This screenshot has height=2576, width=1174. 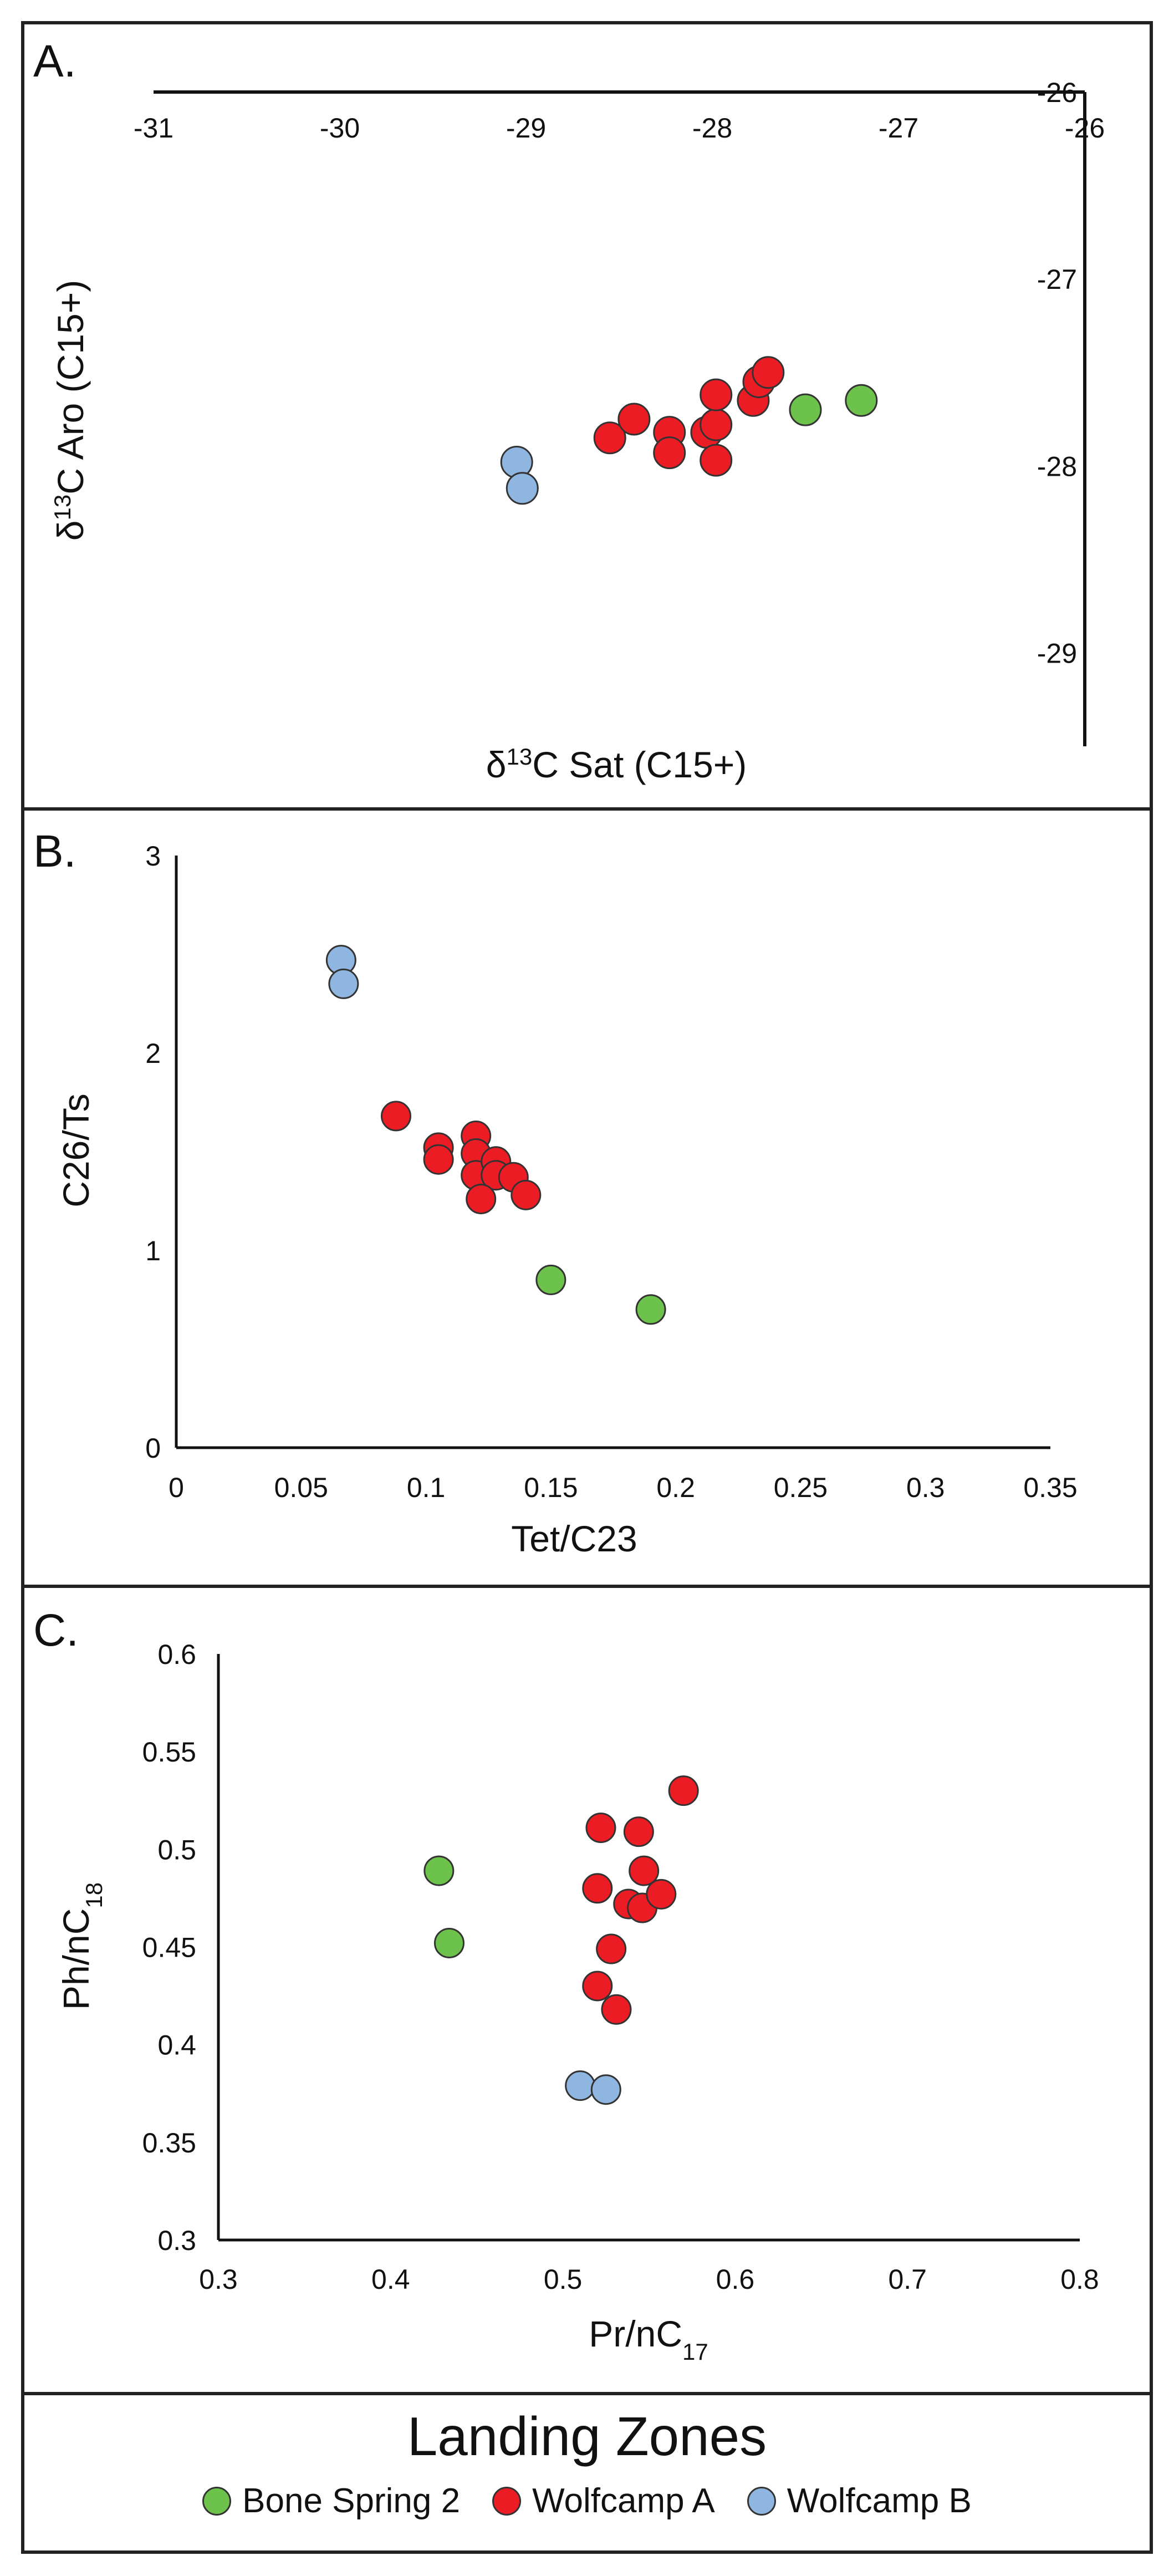 I want to click on legend-item-bone-spring-2: Bone Spring 2, so click(x=331, y=2501).